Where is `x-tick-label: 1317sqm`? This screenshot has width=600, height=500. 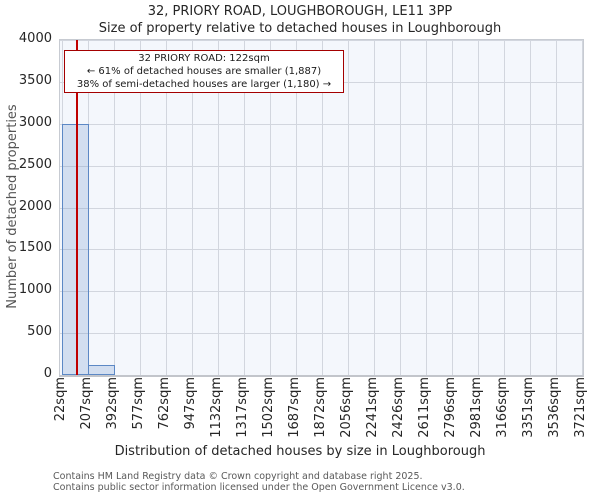
x-tick-label: 1317sqm is located at coordinates (242, 407).